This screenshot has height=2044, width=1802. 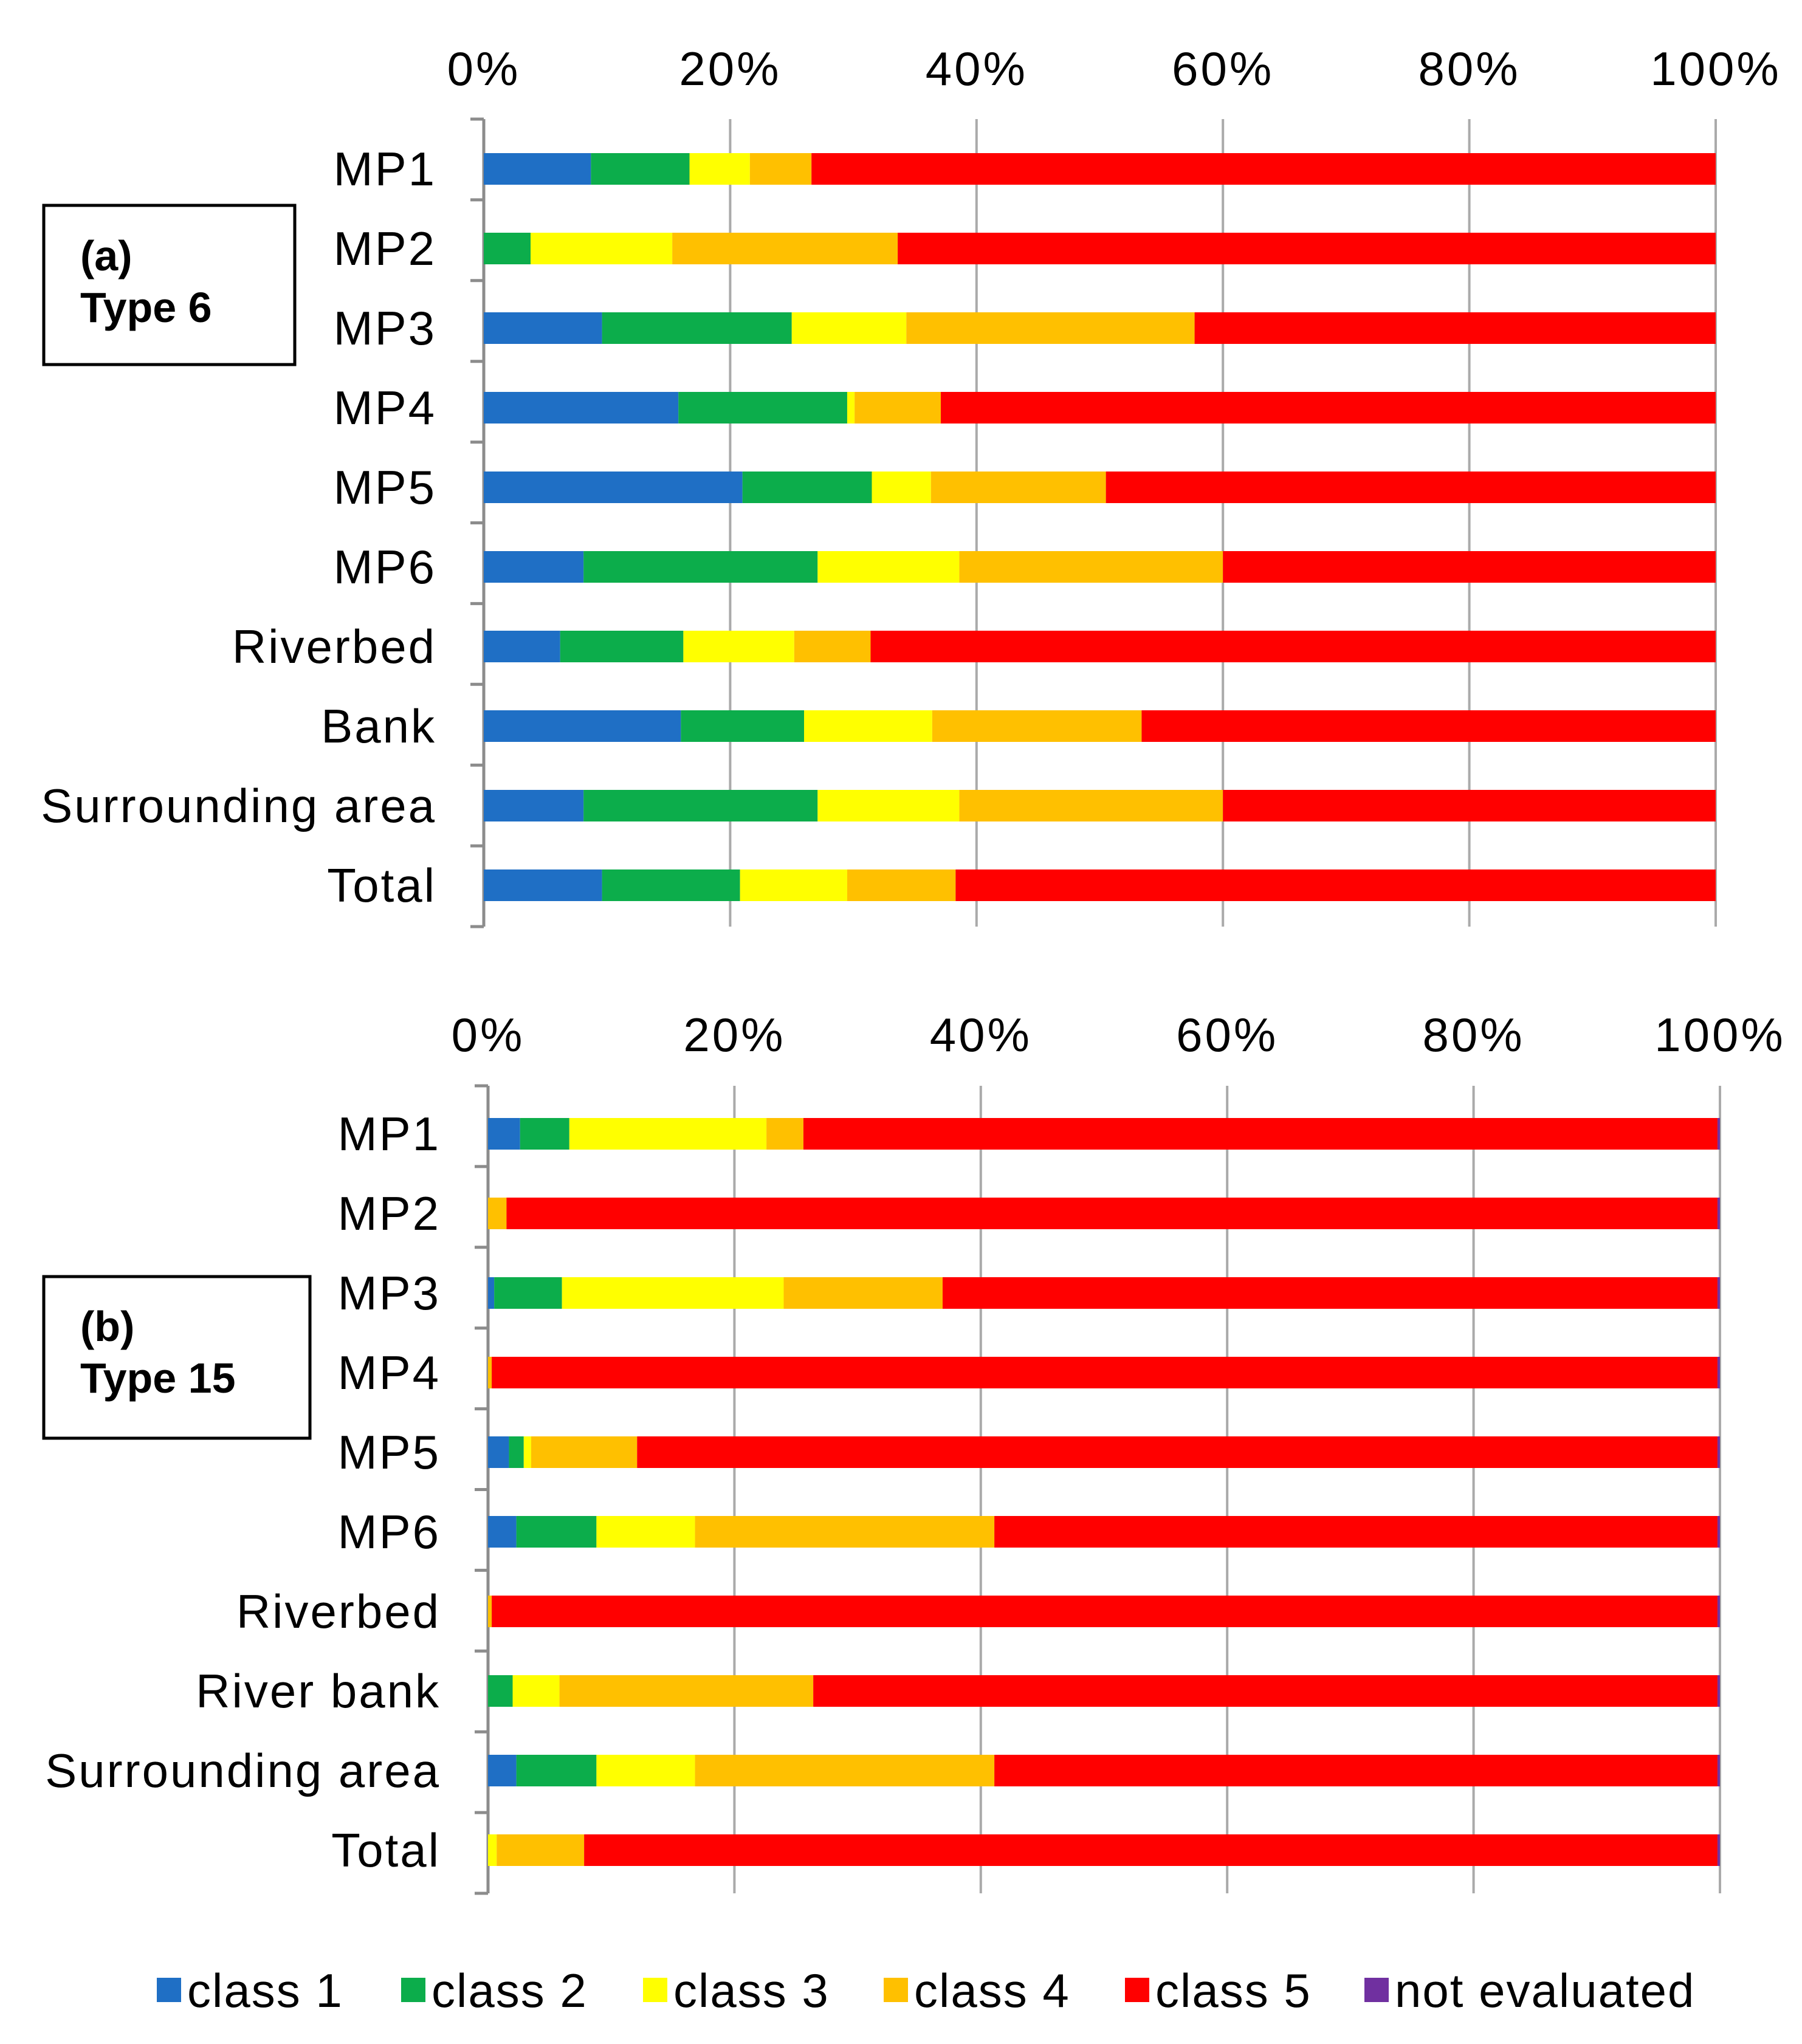 I want to click on bar-mp6-class4, so click(x=845, y=1532).